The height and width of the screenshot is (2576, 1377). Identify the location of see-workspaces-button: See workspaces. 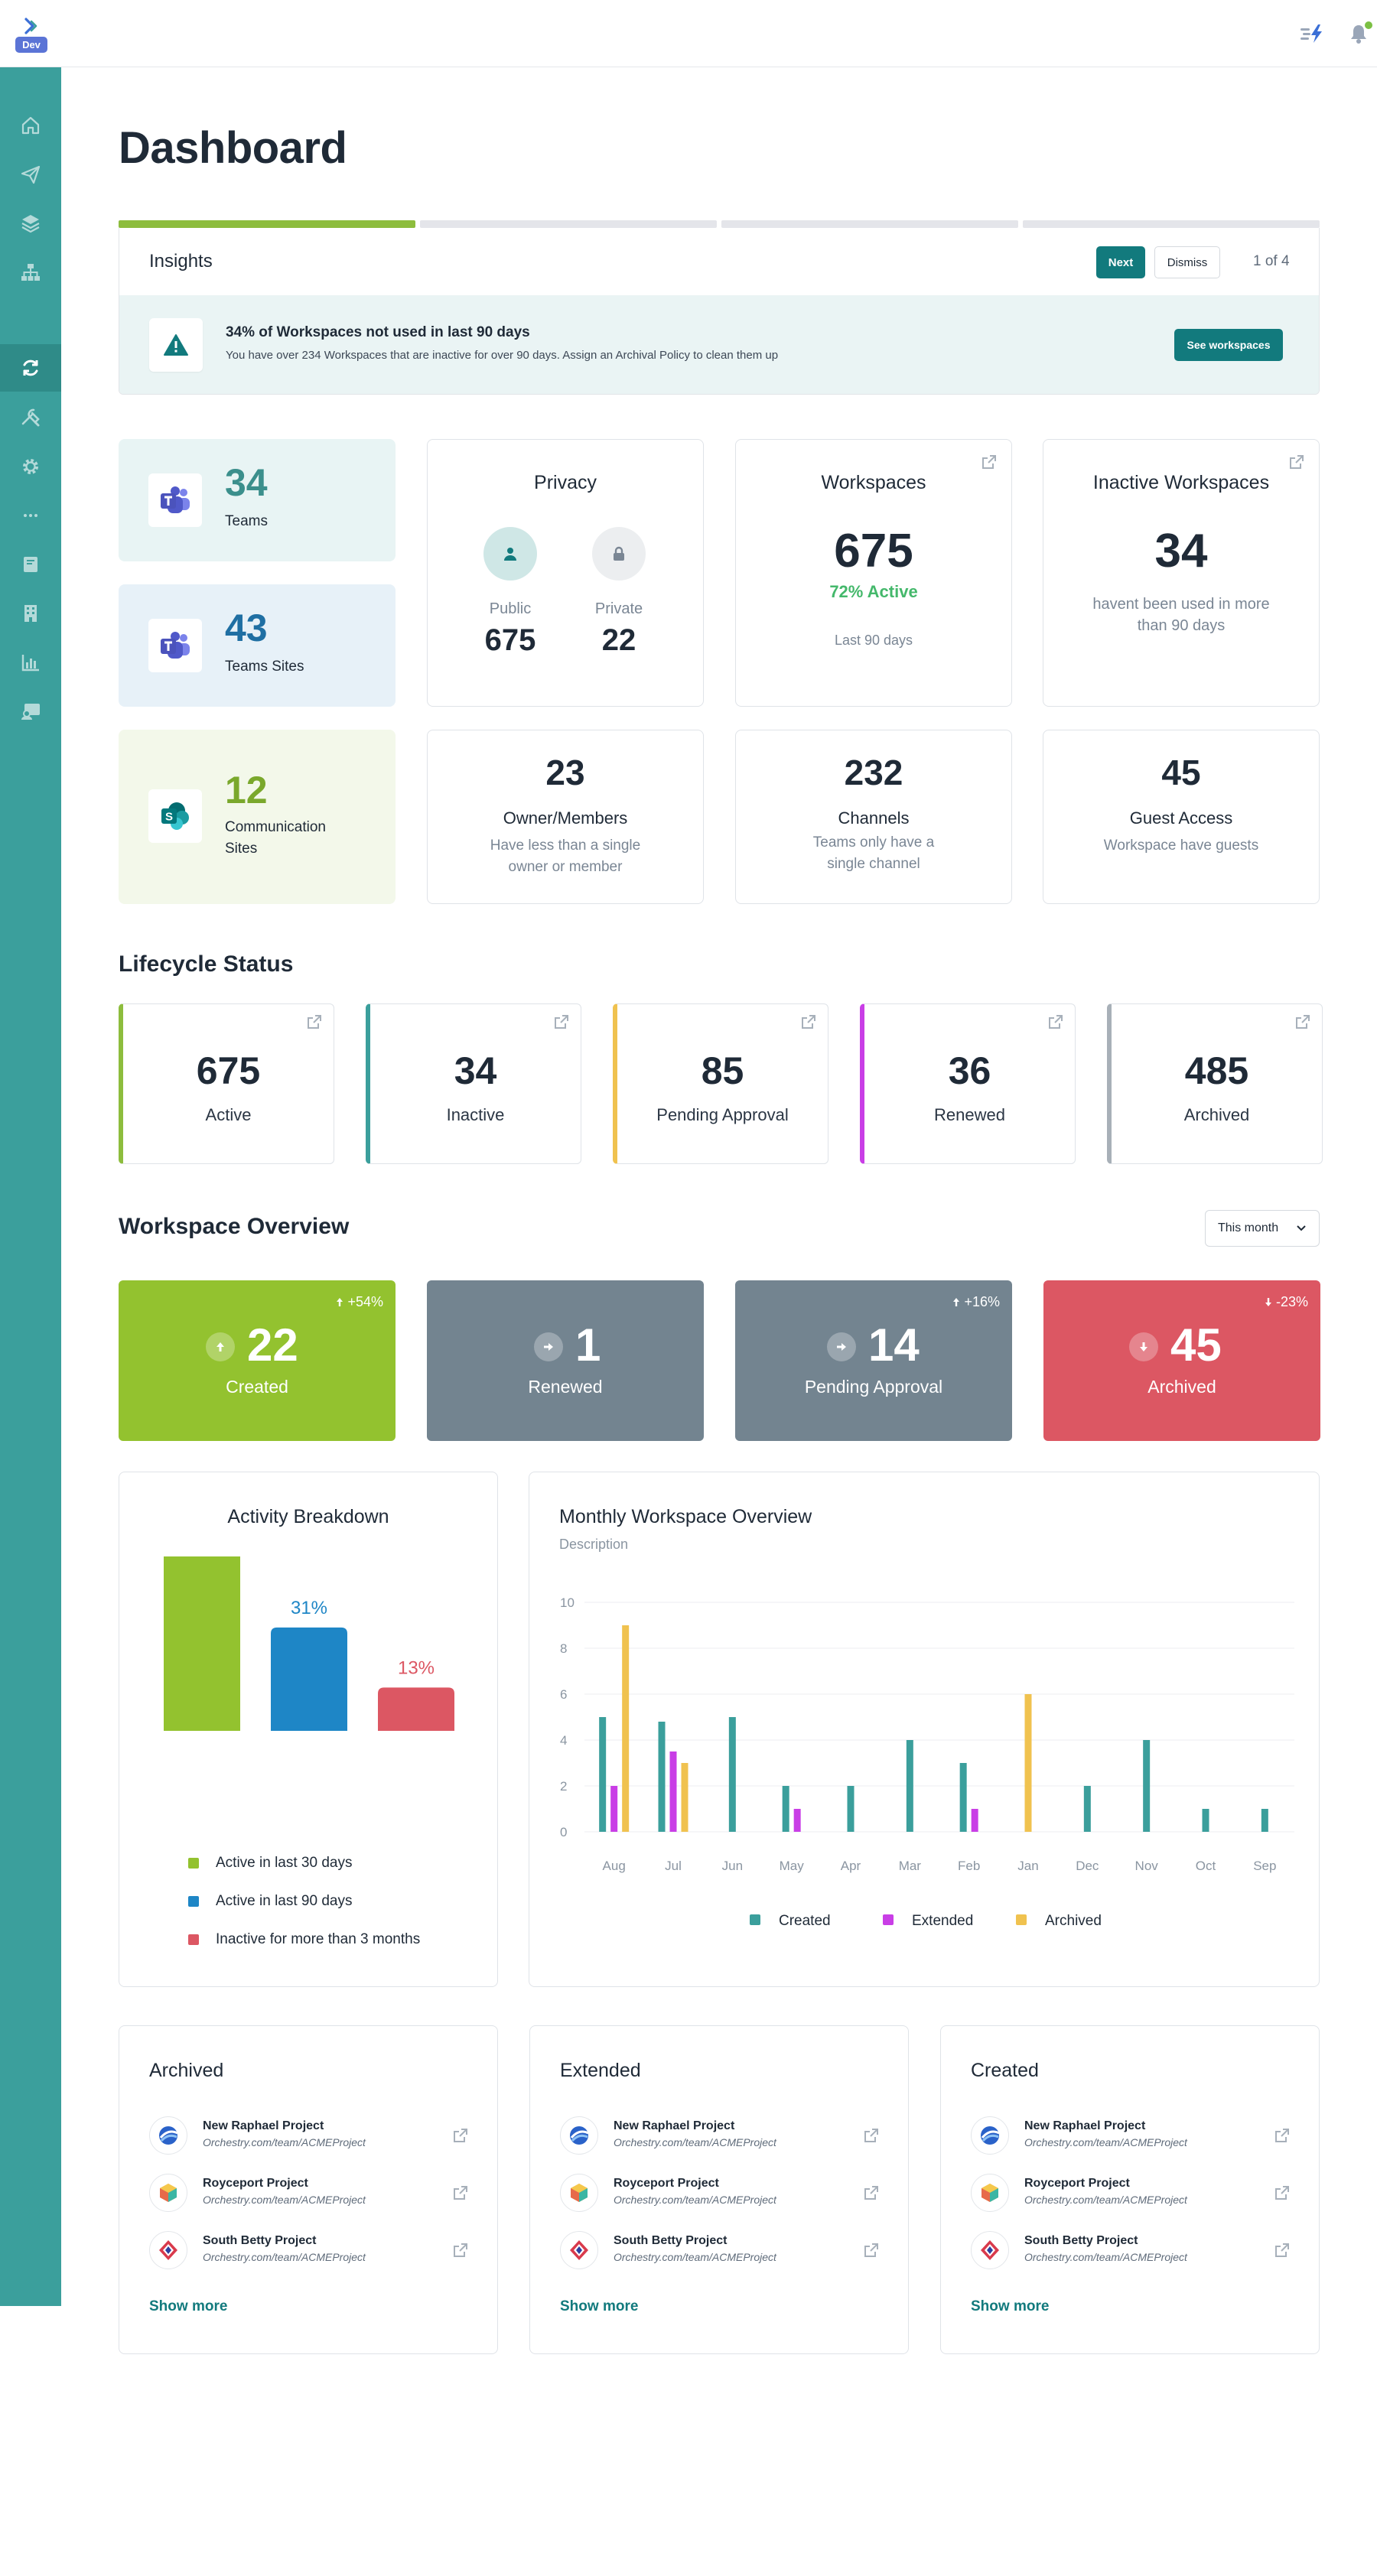
(1228, 345).